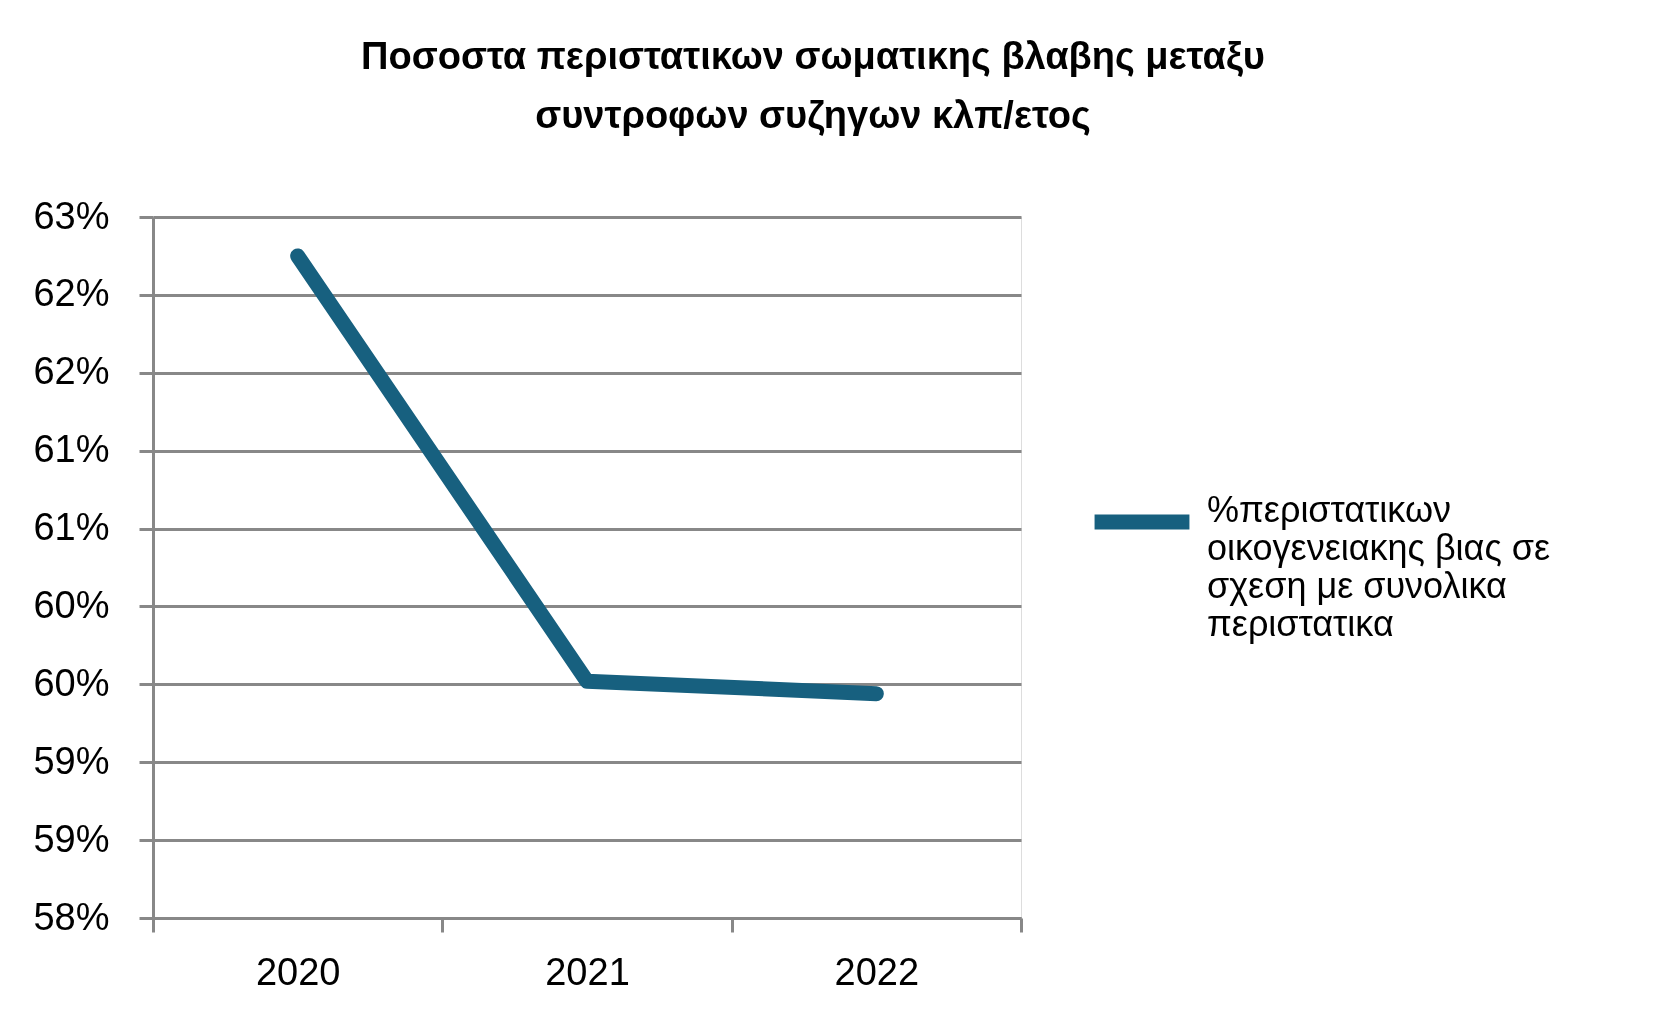 The height and width of the screenshot is (1036, 1654). What do you see at coordinates (813, 85) in the screenshot?
I see `chart-title: Ποσοστα περιστατικων σωματικης βλαβης μεταξυ συντροφων συζηγων κλπ/ετος` at bounding box center [813, 85].